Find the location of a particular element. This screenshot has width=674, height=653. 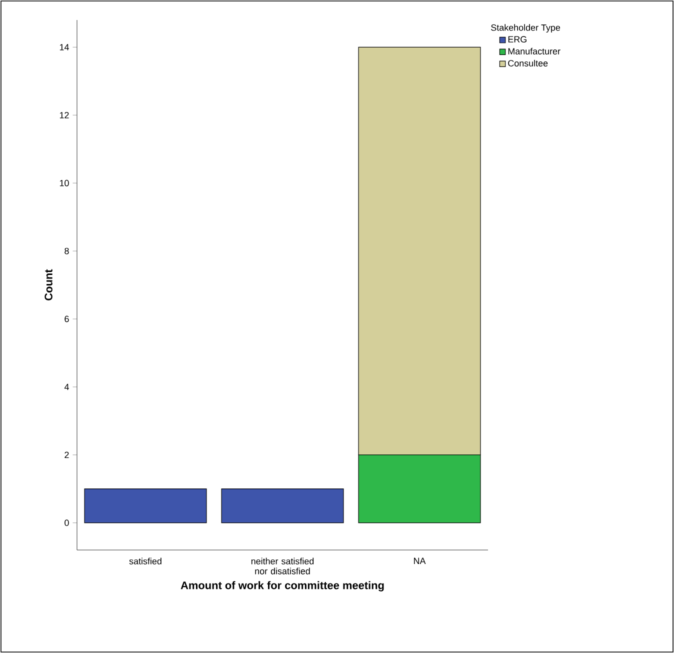

y-tick-label: 8 is located at coordinates (66, 251).